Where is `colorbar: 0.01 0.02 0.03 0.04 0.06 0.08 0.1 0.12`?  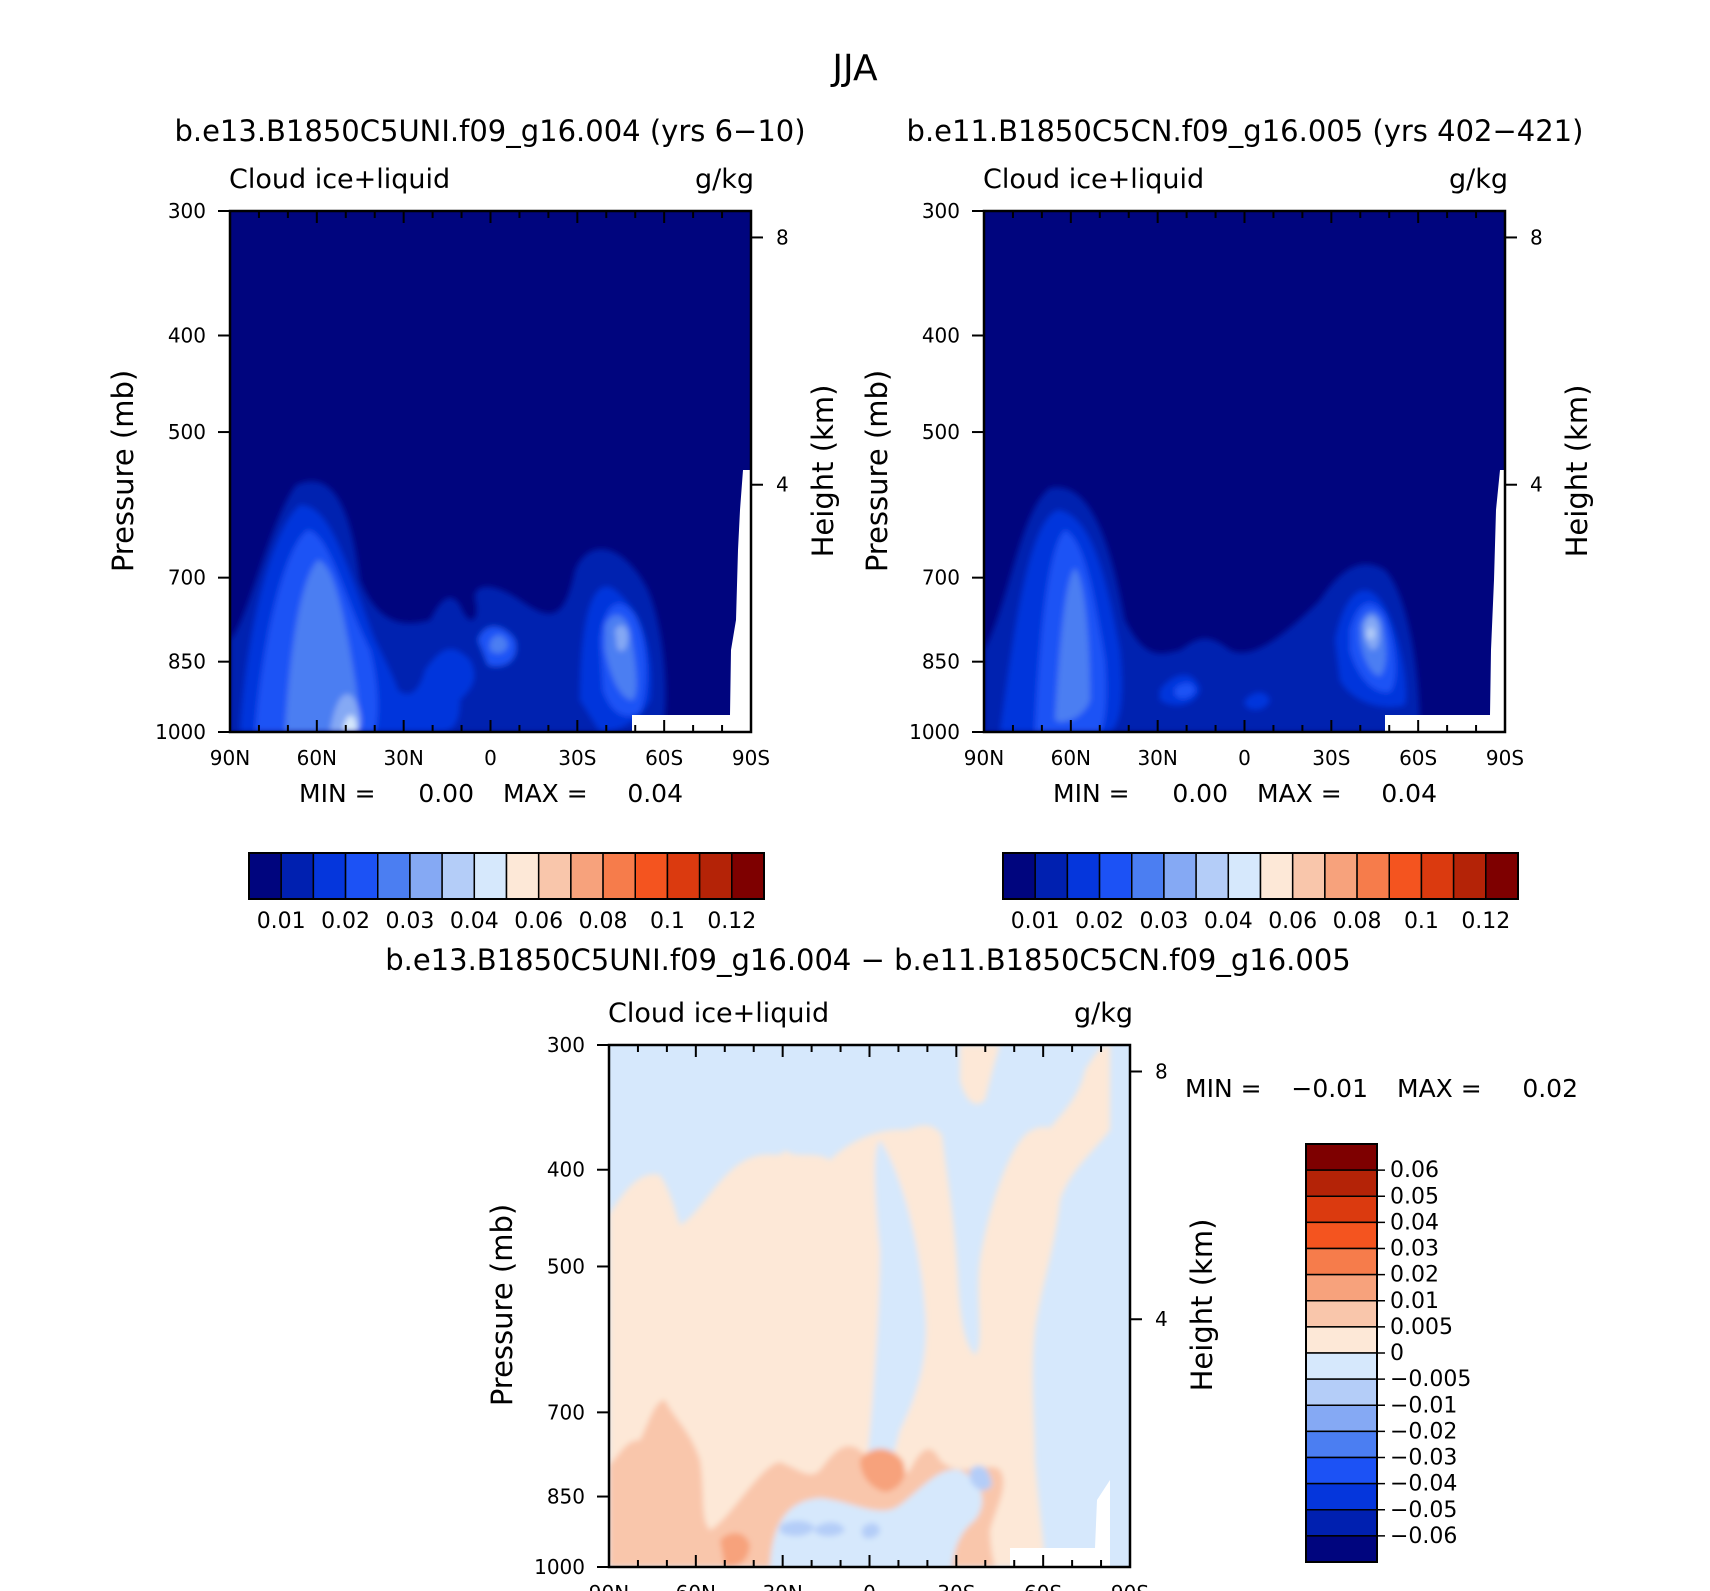
colorbar: 0.01 0.02 0.03 0.04 0.06 0.08 0.1 0.12 is located at coordinates (1260, 893).